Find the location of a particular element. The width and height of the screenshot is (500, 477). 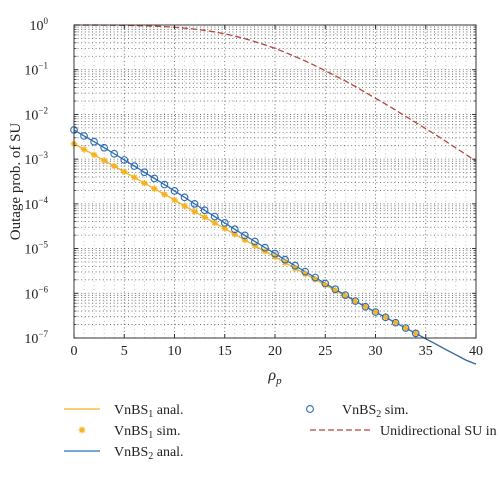

legend-item-vnbs1_anal: VnBS1 anal. is located at coordinates (124, 411).